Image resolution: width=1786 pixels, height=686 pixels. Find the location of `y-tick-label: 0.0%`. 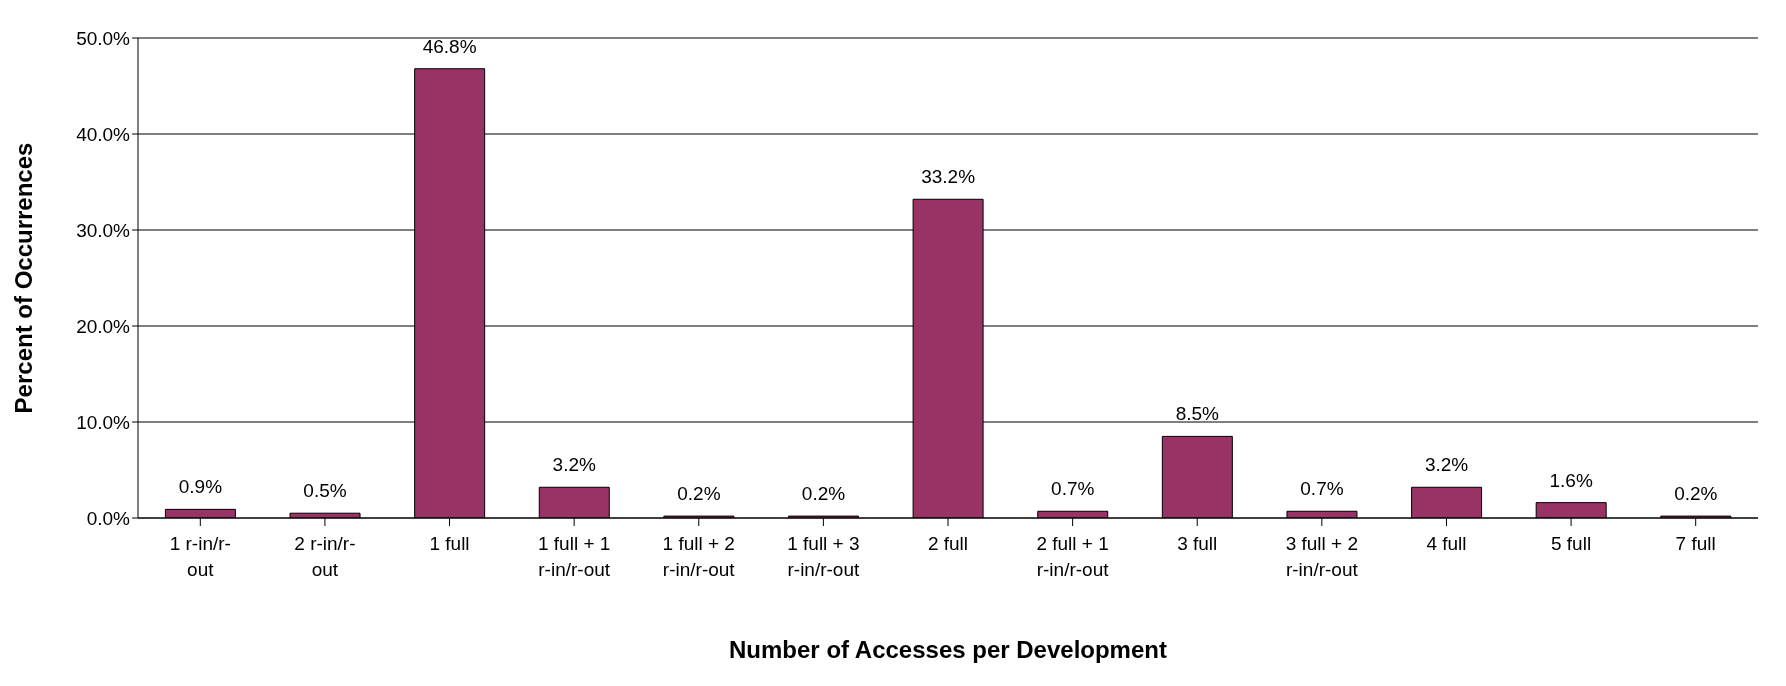

y-tick-label: 0.0% is located at coordinates (108, 518).